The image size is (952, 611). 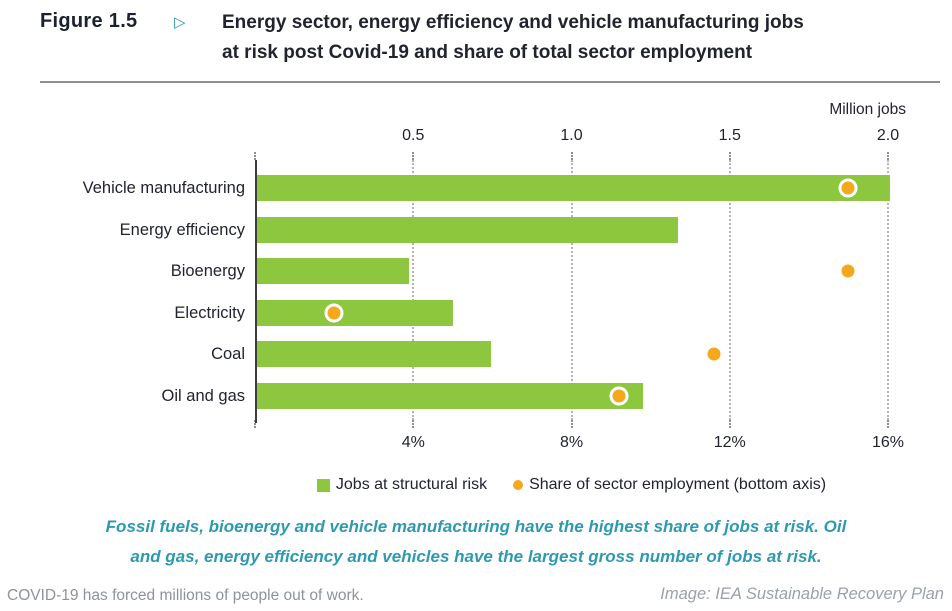 What do you see at coordinates (182, 229) in the screenshot?
I see `category-label: Energy efficiency` at bounding box center [182, 229].